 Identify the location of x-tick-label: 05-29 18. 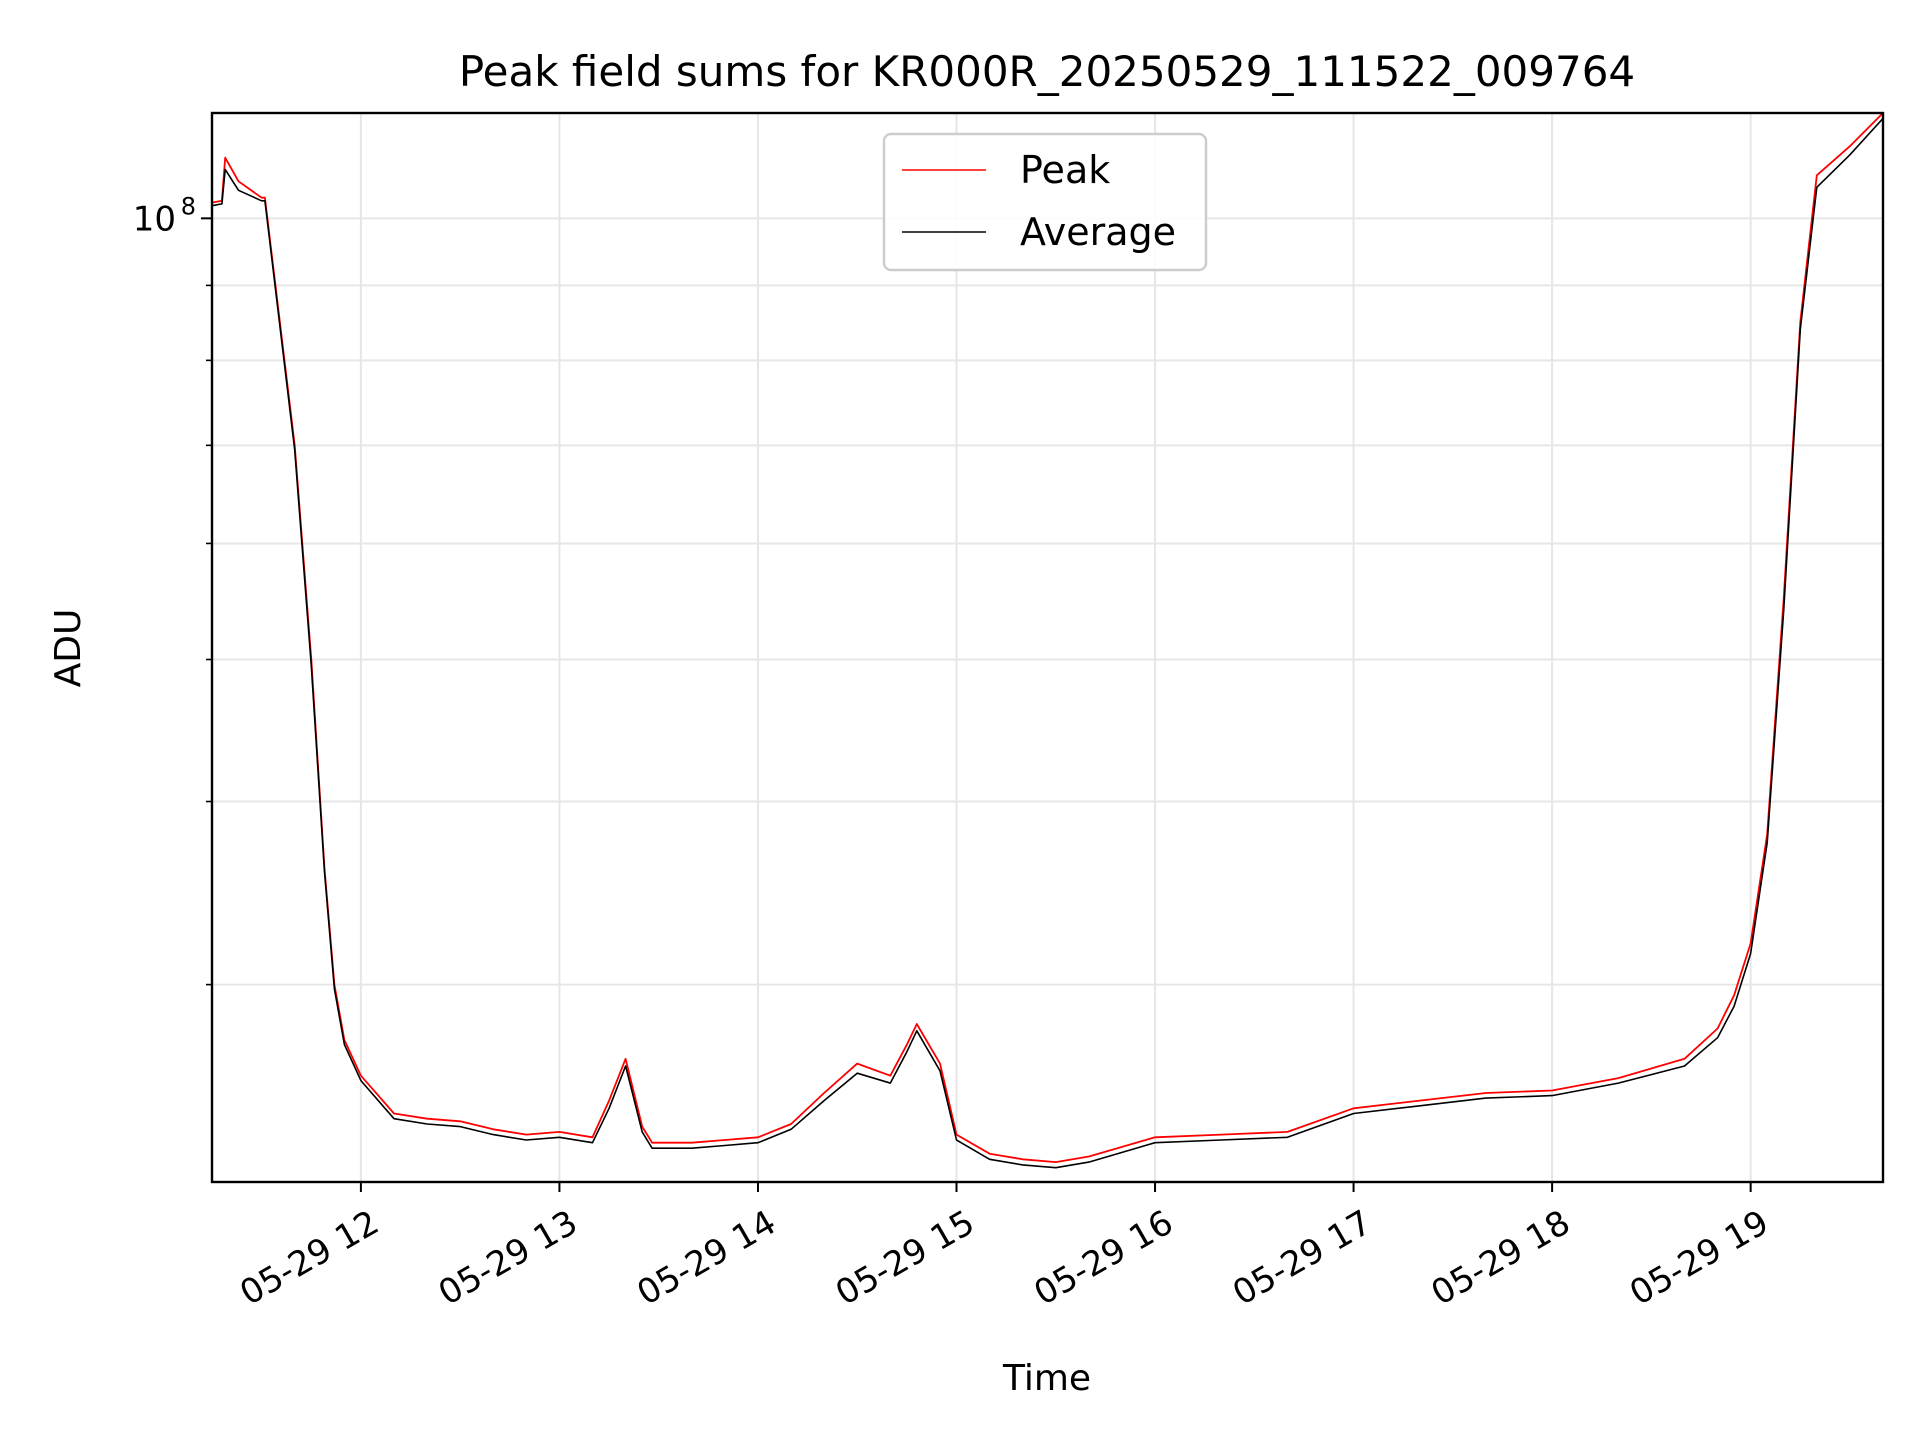
(1501, 1258).